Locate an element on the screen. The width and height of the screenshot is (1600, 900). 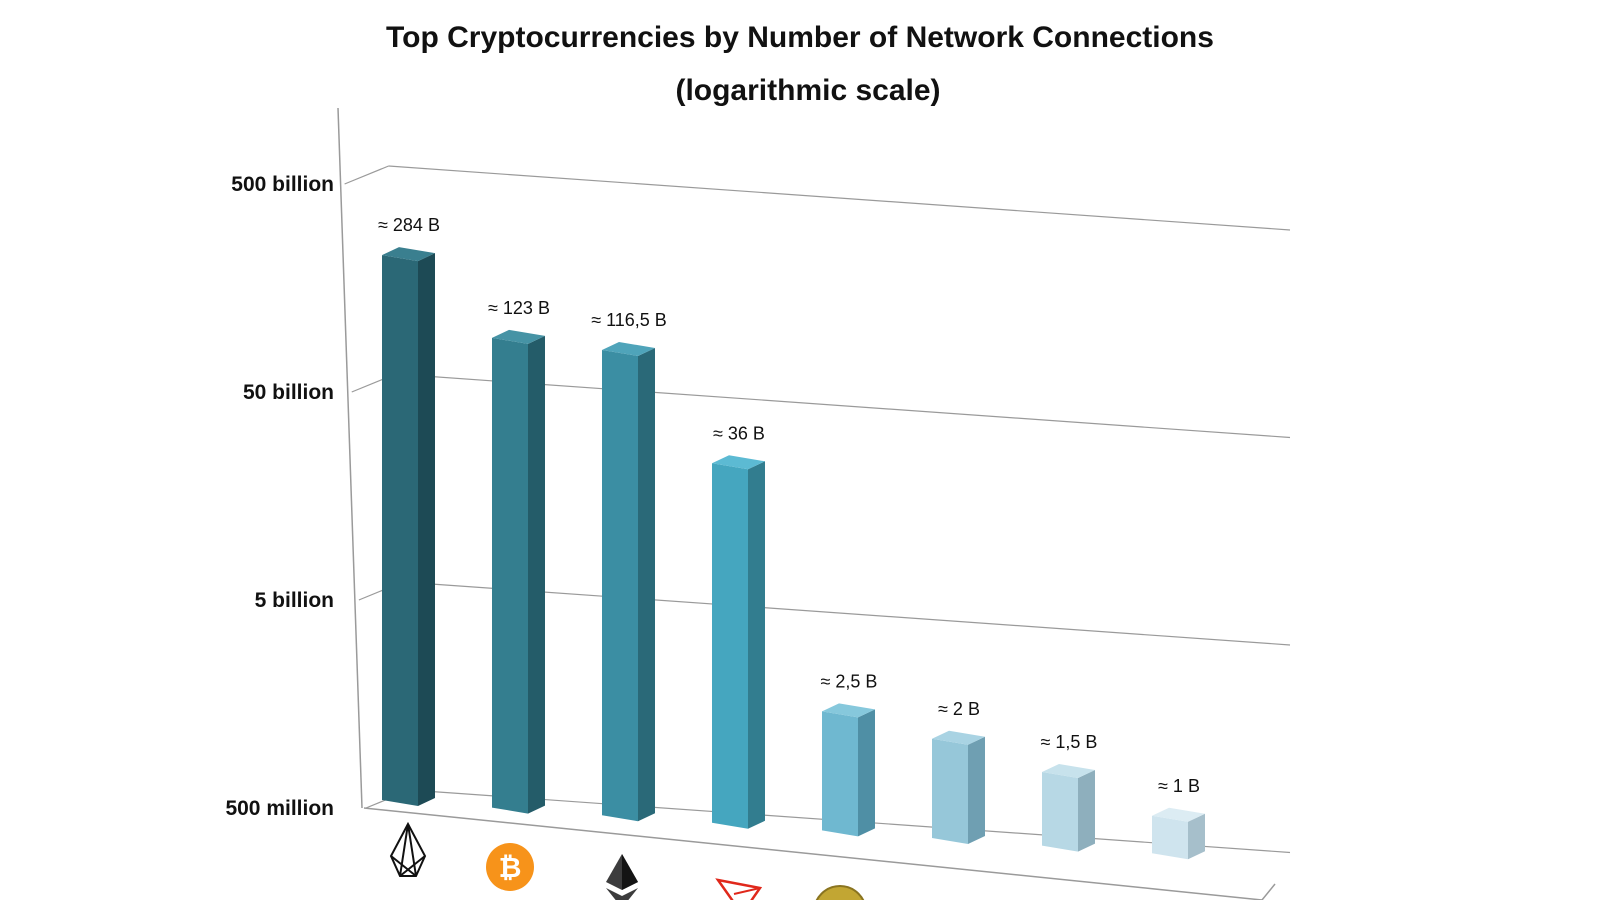
y-tick-label: 50 billion is located at coordinates (288, 392).